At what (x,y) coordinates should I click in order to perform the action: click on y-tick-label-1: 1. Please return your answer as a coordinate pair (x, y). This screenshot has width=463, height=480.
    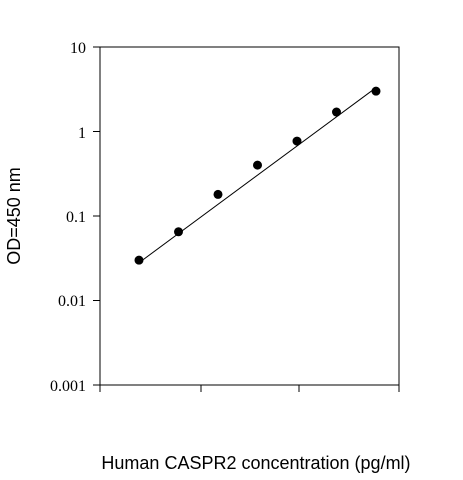
    Looking at the image, I should click on (82, 133).